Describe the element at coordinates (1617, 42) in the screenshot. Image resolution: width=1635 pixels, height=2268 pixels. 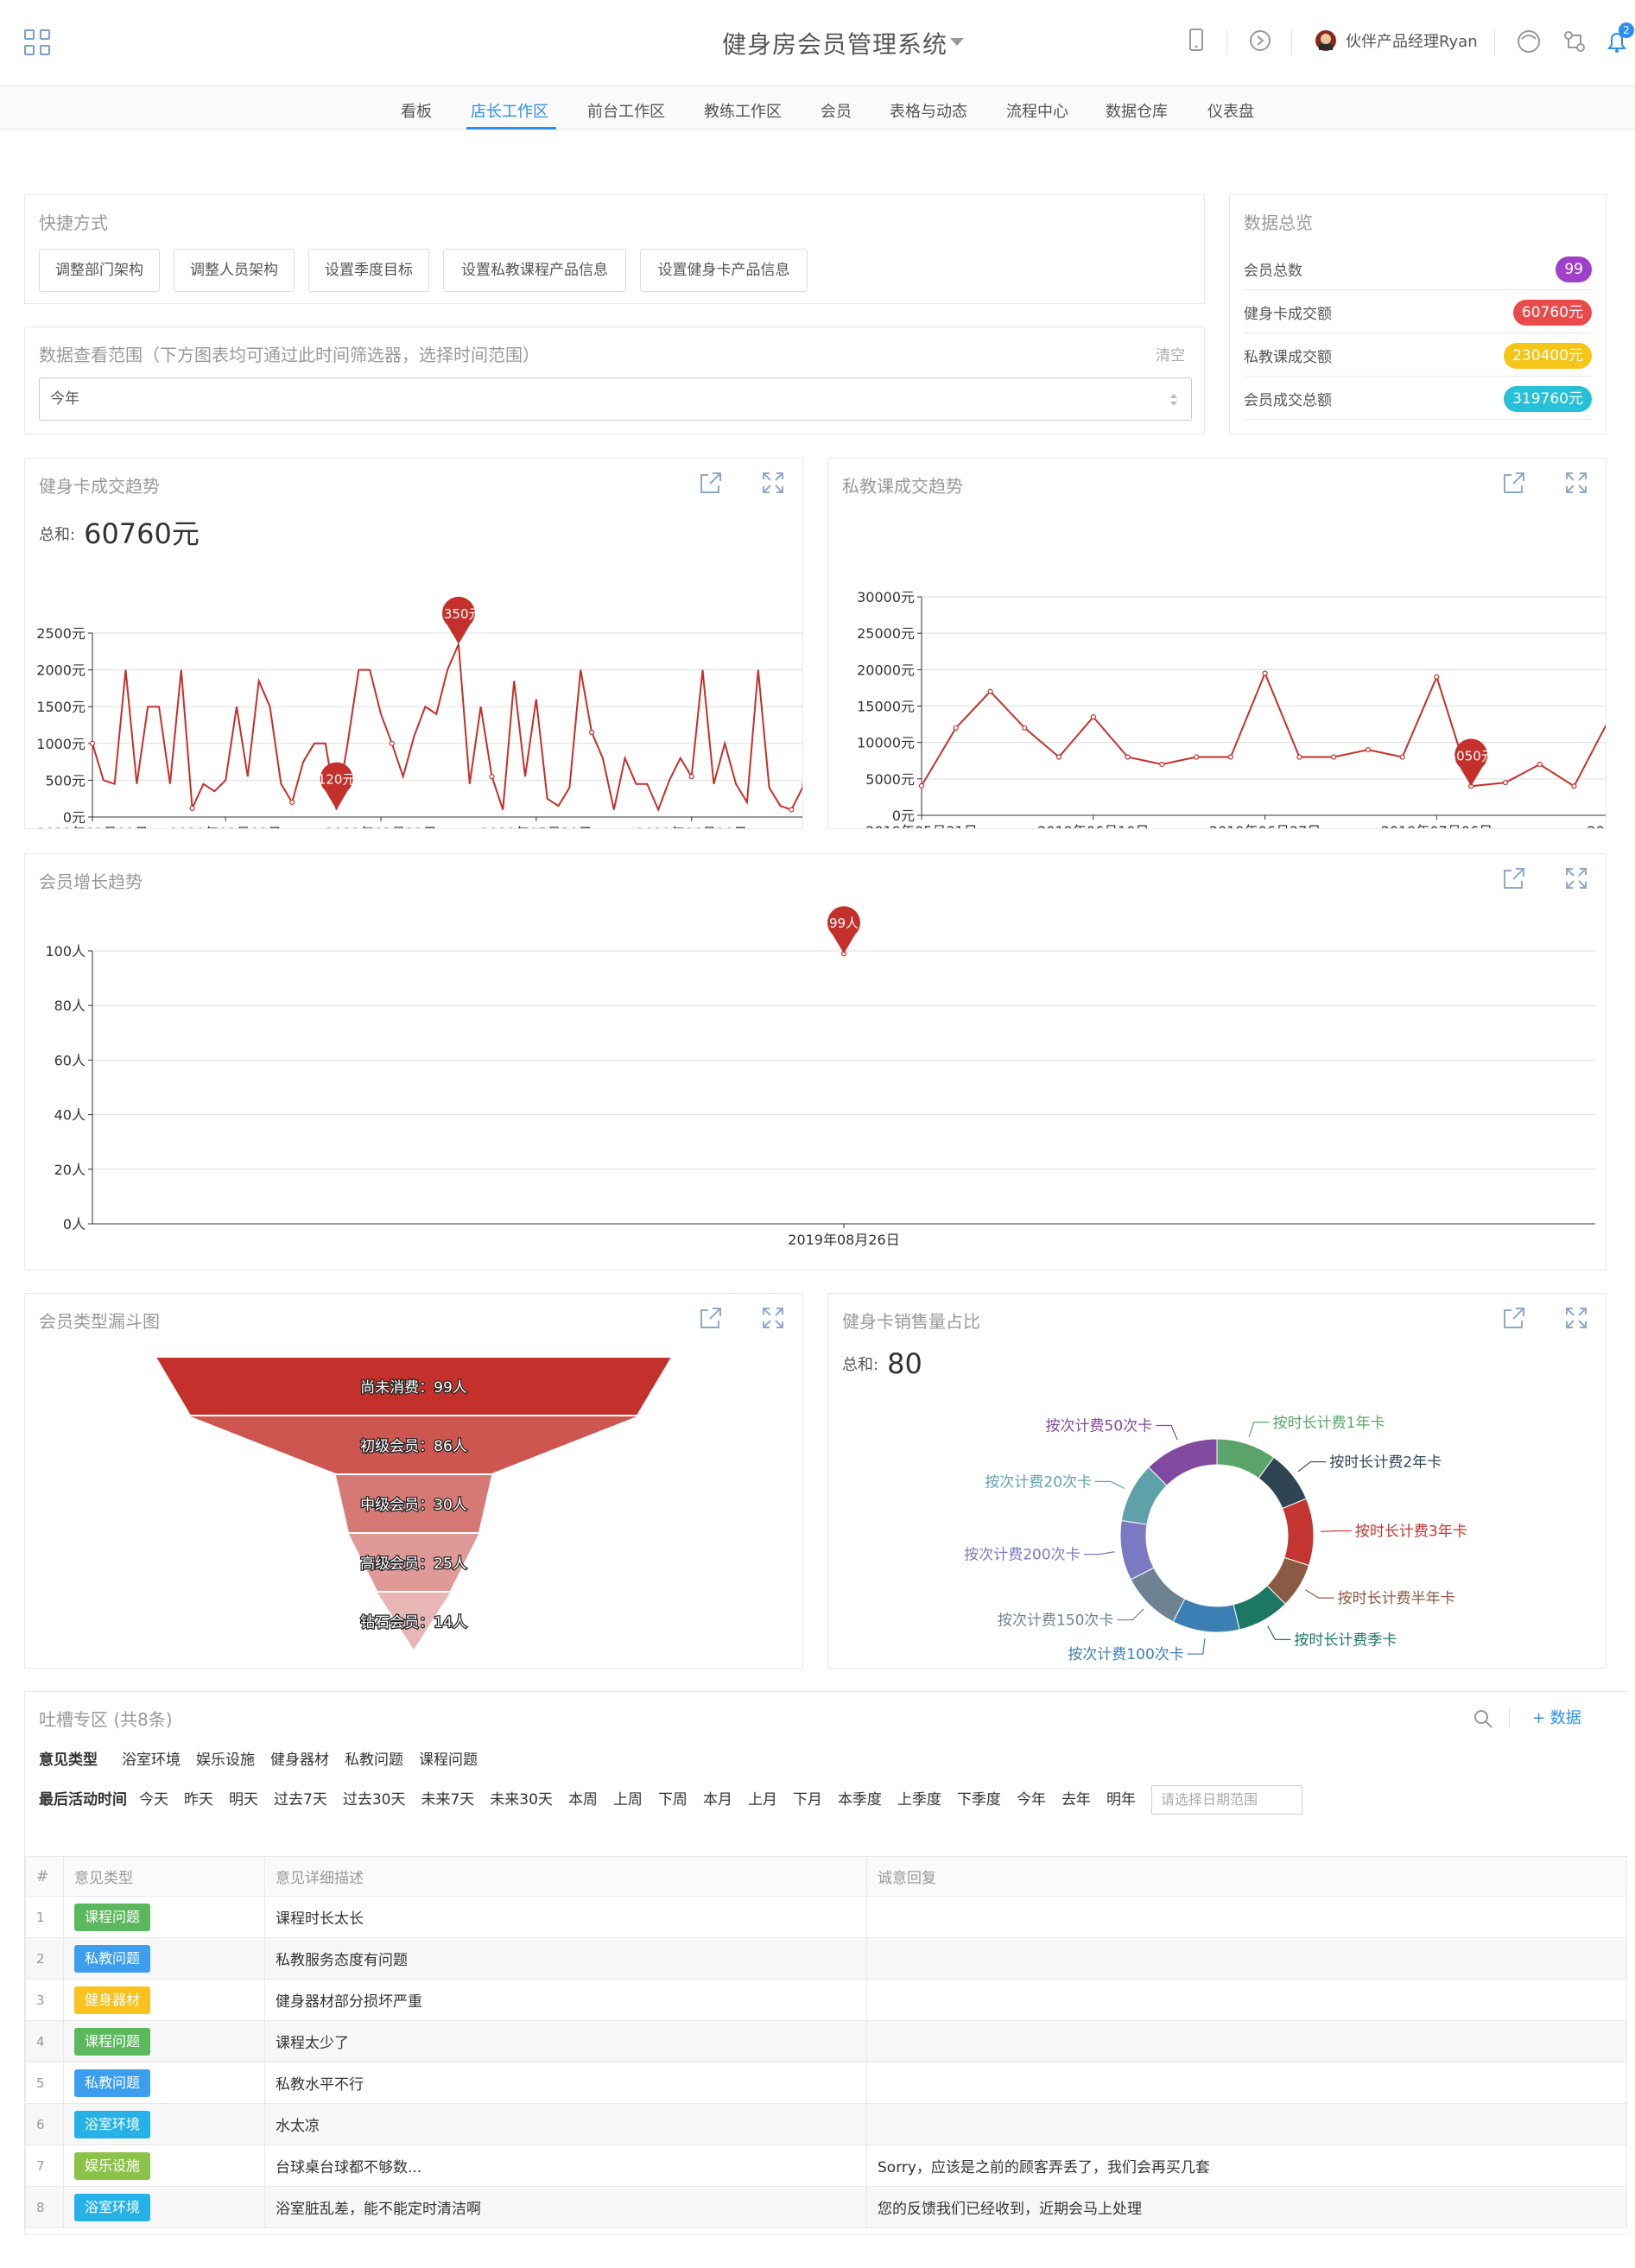
I see `bell-icon` at that location.